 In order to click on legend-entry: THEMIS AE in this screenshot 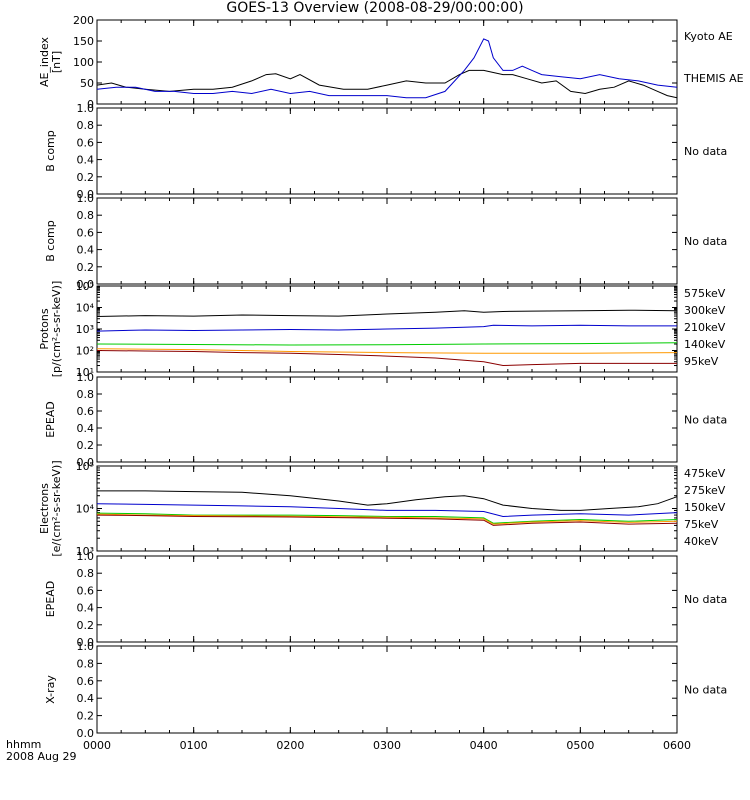, I will do `click(713, 78)`.